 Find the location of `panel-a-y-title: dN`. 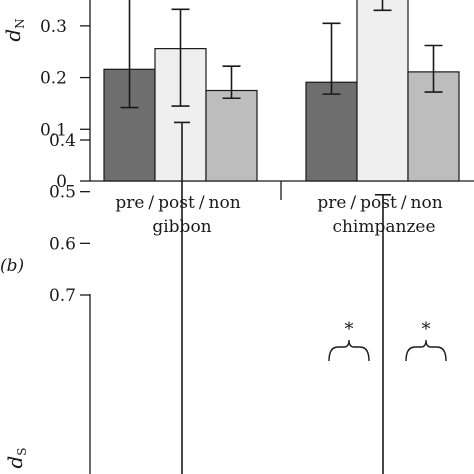

panel-a-y-title: dN is located at coordinates (14, 29).